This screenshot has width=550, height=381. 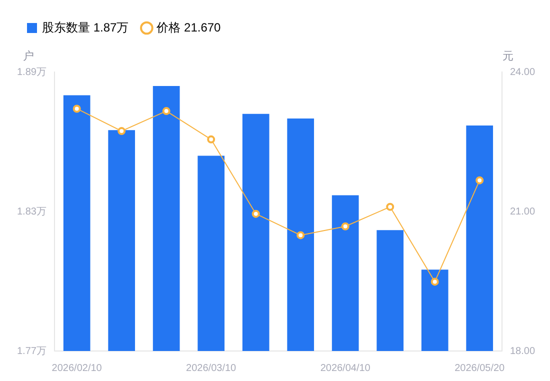 I want to click on x-tick-label: 2026/05/20, so click(x=480, y=368).